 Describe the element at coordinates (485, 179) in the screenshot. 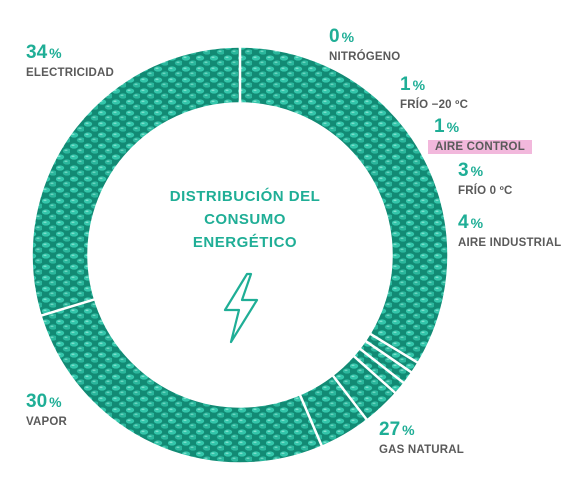

I see `segment-label-frio-0: 3% FRÍO 0 ºC` at that location.